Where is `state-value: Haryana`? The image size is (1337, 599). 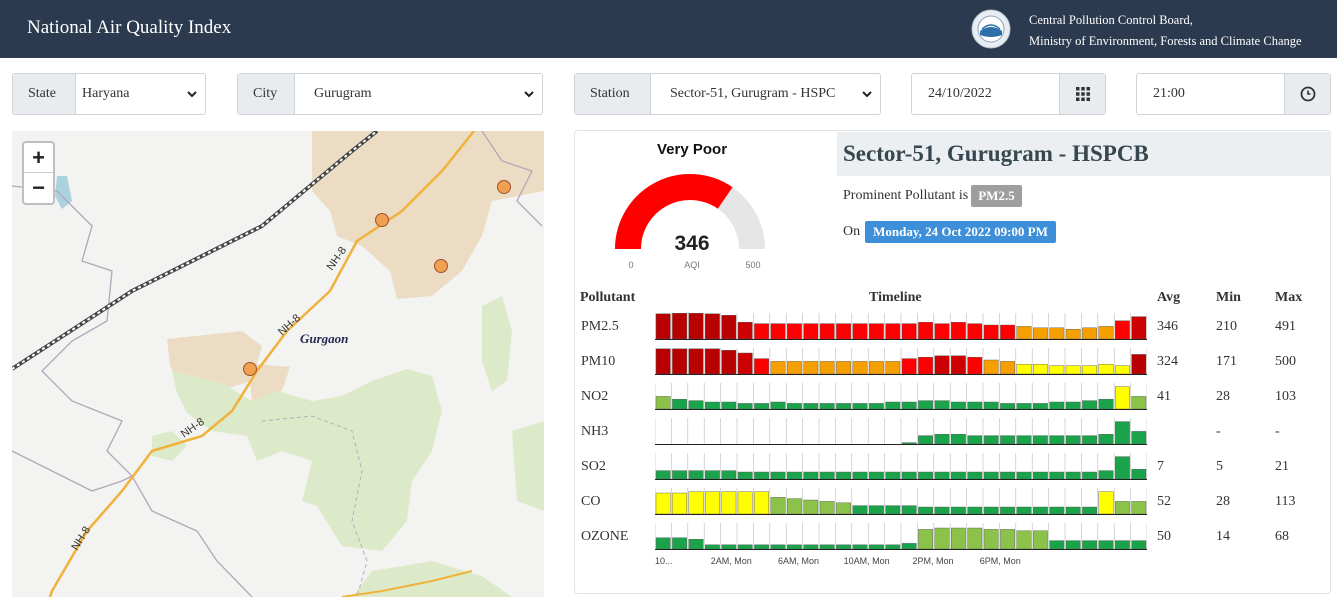
state-value: Haryana is located at coordinates (140, 94).